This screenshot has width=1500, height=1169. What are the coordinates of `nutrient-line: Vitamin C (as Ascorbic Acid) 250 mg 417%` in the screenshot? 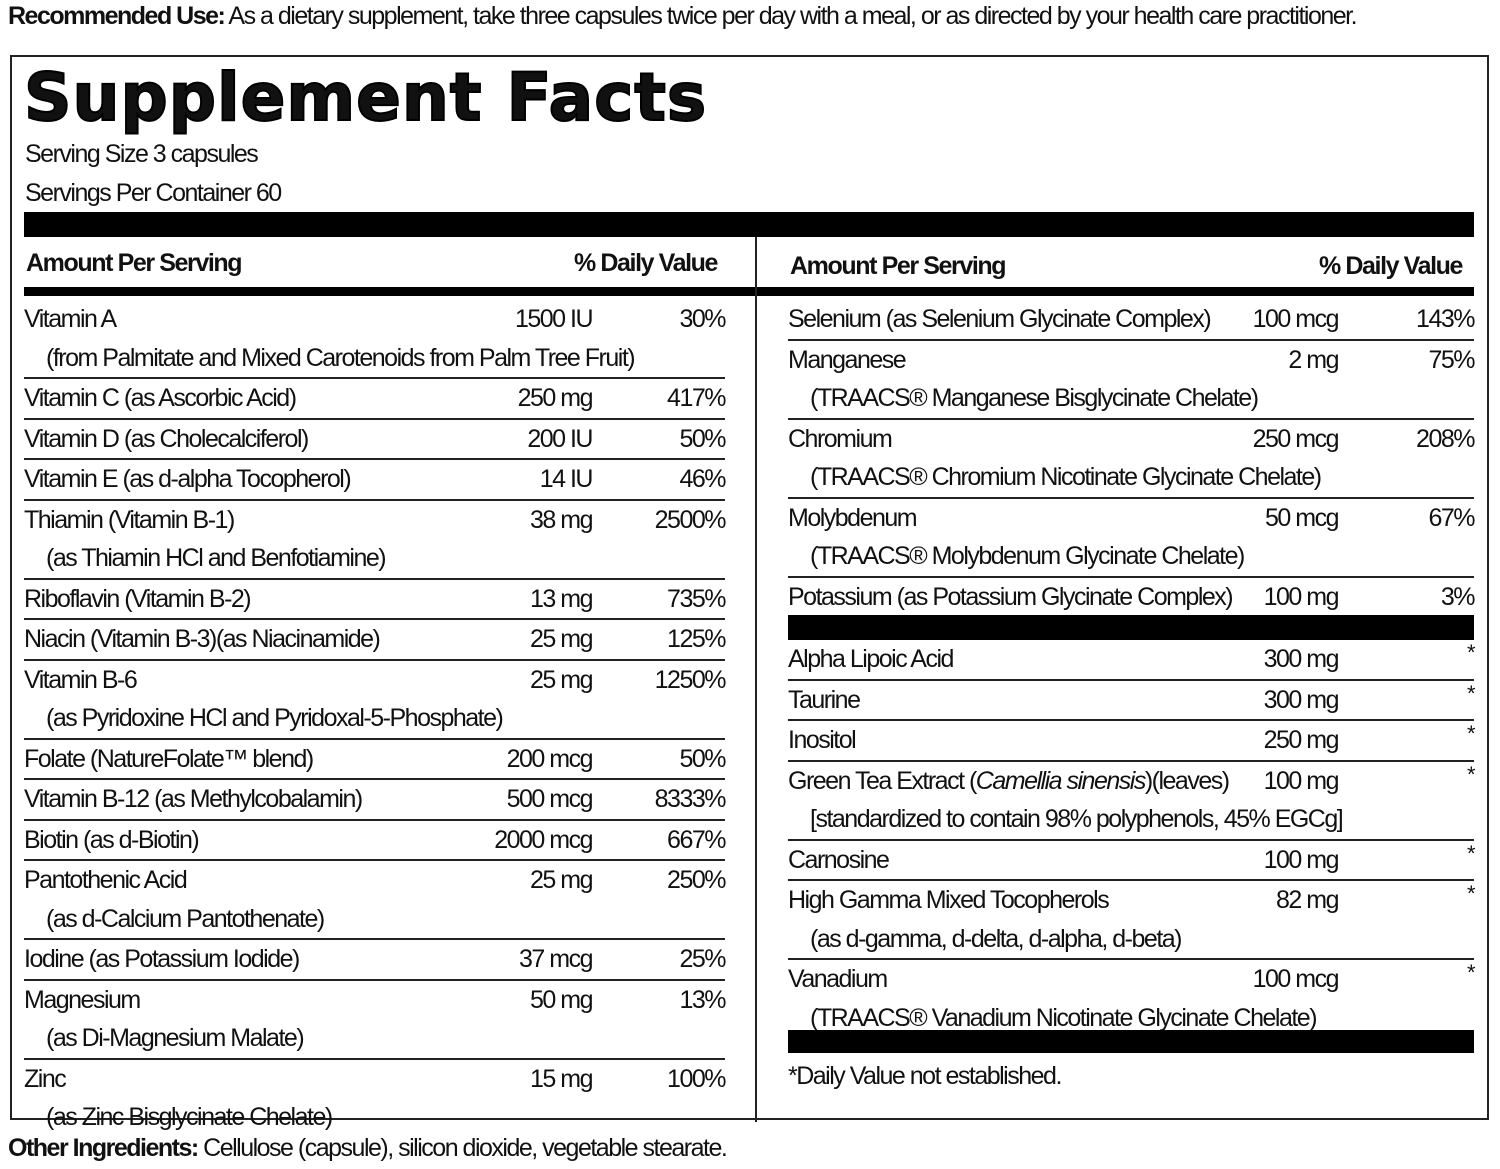 It's located at (375, 398).